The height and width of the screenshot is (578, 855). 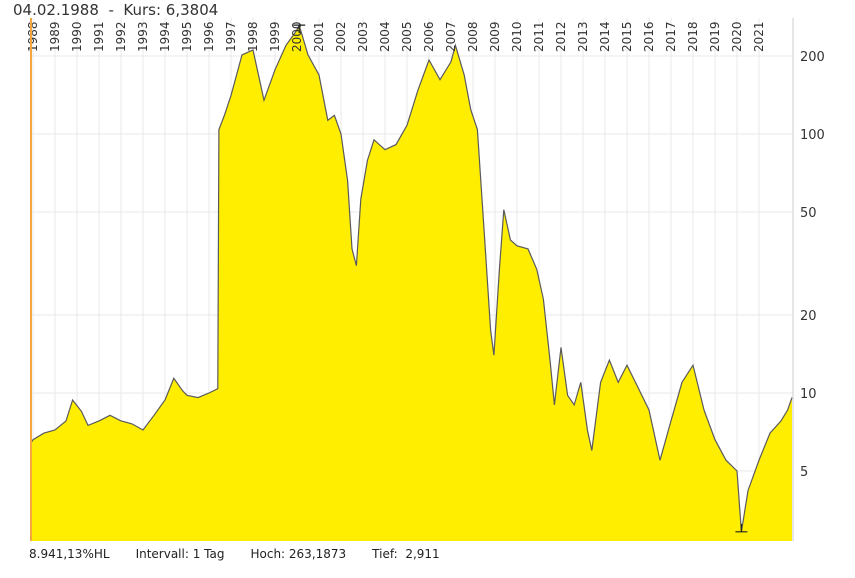 I want to click on x-tick-label: 2004, so click(x=385, y=36).